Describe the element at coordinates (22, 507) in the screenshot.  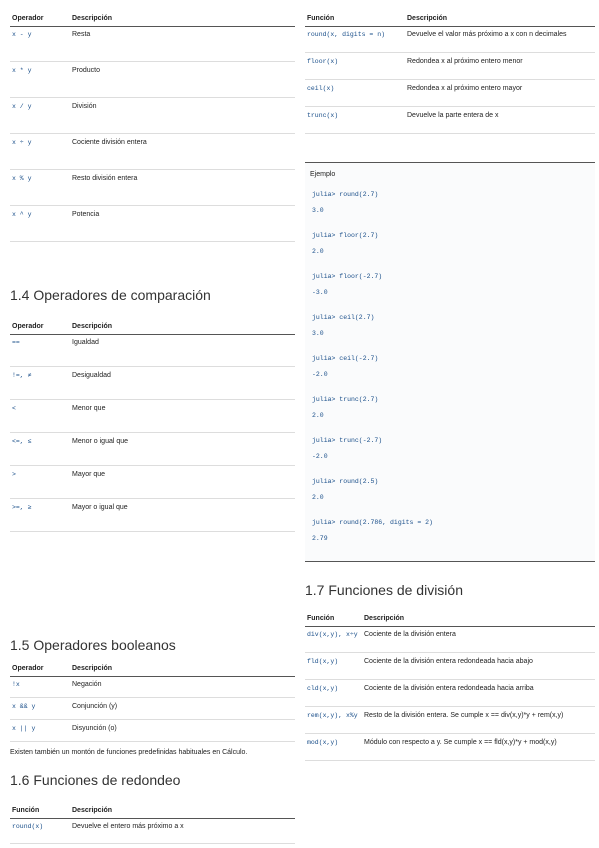
I see `table-cell: >=, ≥` at that location.